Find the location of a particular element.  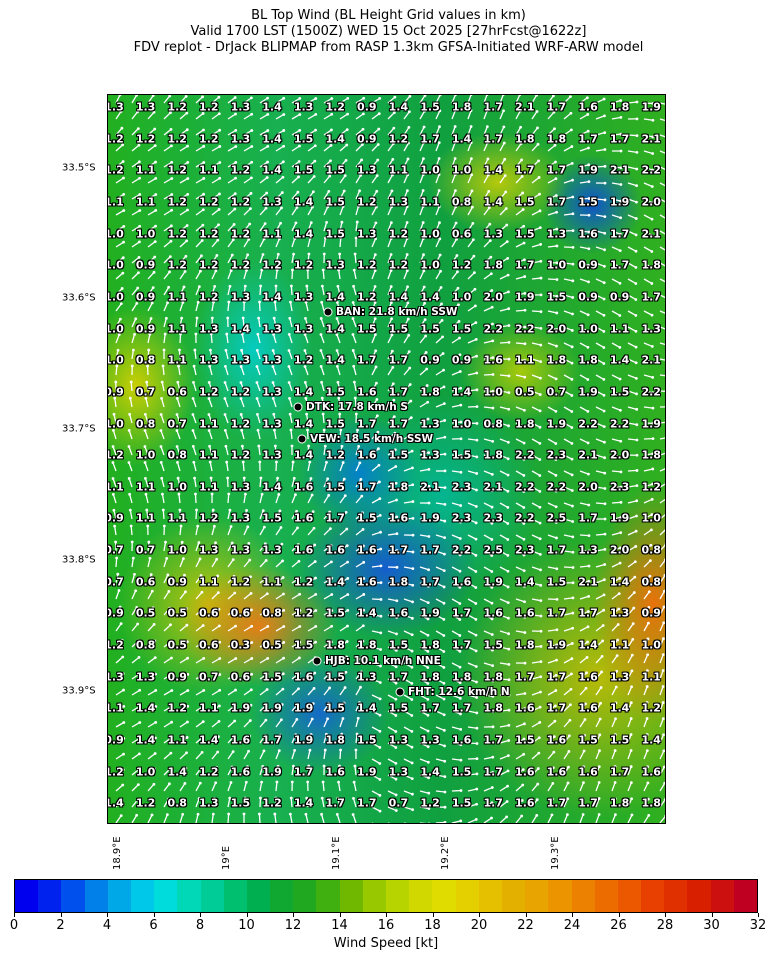

grid-value: 1.8 is located at coordinates (619, 107).